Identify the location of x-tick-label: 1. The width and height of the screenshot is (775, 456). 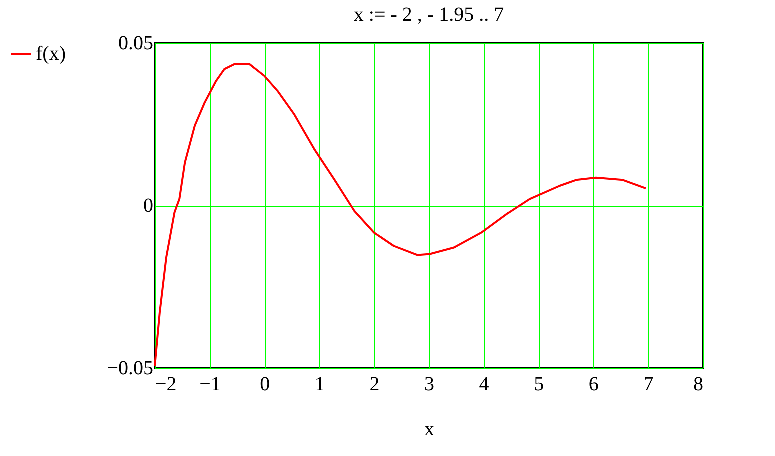
(319, 385).